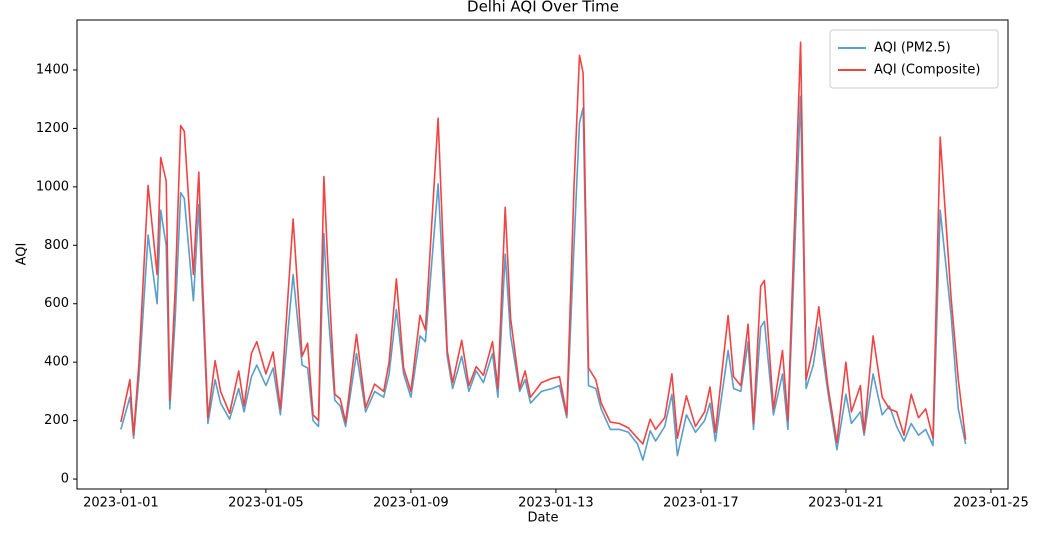 The image size is (1047, 544). Describe the element at coordinates (991, 503) in the screenshot. I see `x-tick-label: 2023-01-25` at that location.